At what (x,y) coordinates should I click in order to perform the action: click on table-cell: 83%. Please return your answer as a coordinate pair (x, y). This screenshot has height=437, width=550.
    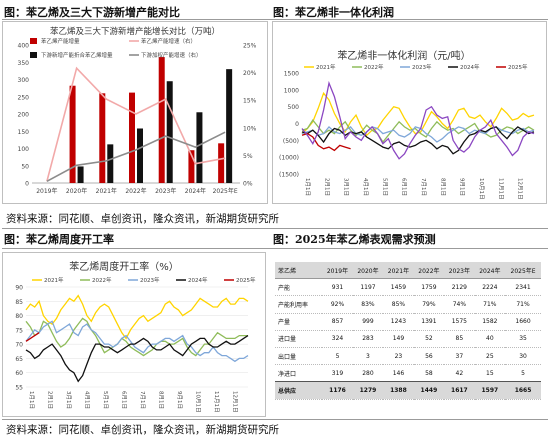
    Looking at the image, I should click on (368, 304).